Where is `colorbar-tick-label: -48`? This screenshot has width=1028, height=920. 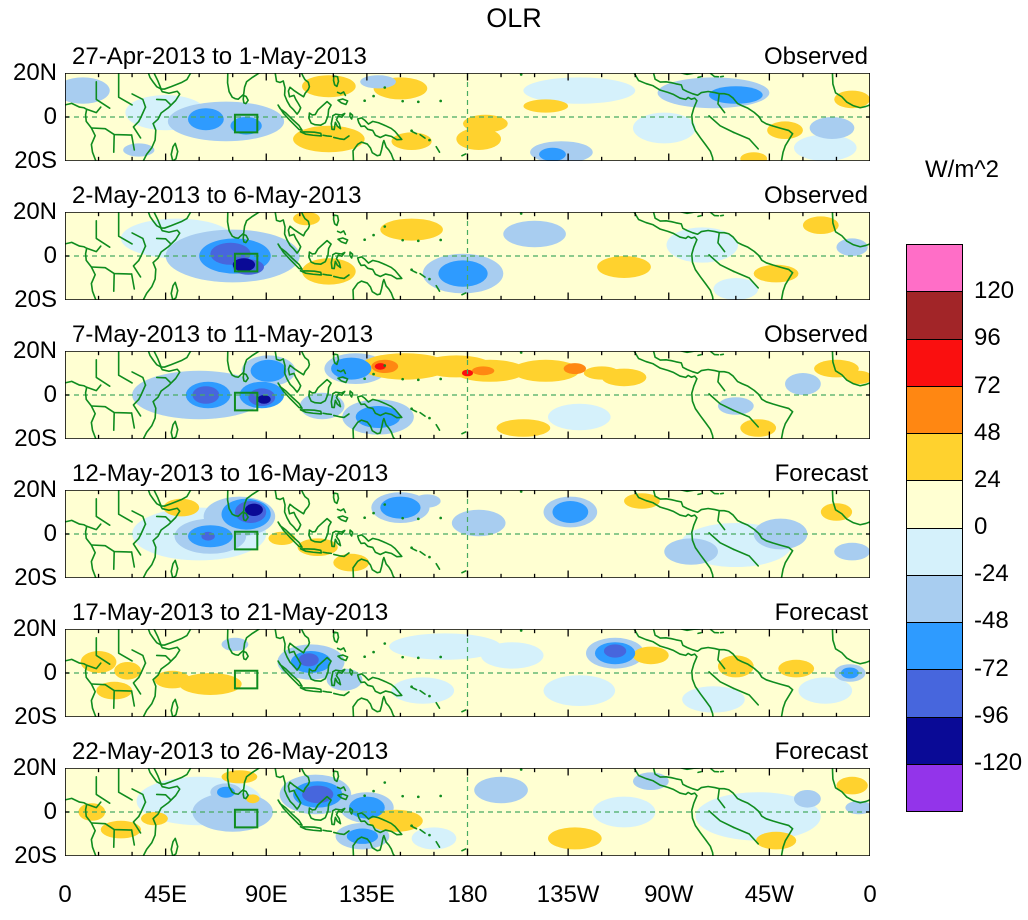
colorbar-tick-label: -48 is located at coordinates (991, 621).